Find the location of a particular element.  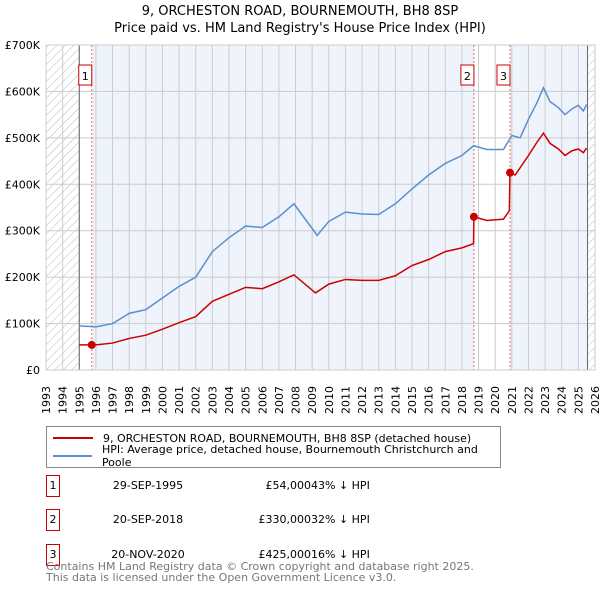

x-tick-label: 1996 is located at coordinates (96, 400).